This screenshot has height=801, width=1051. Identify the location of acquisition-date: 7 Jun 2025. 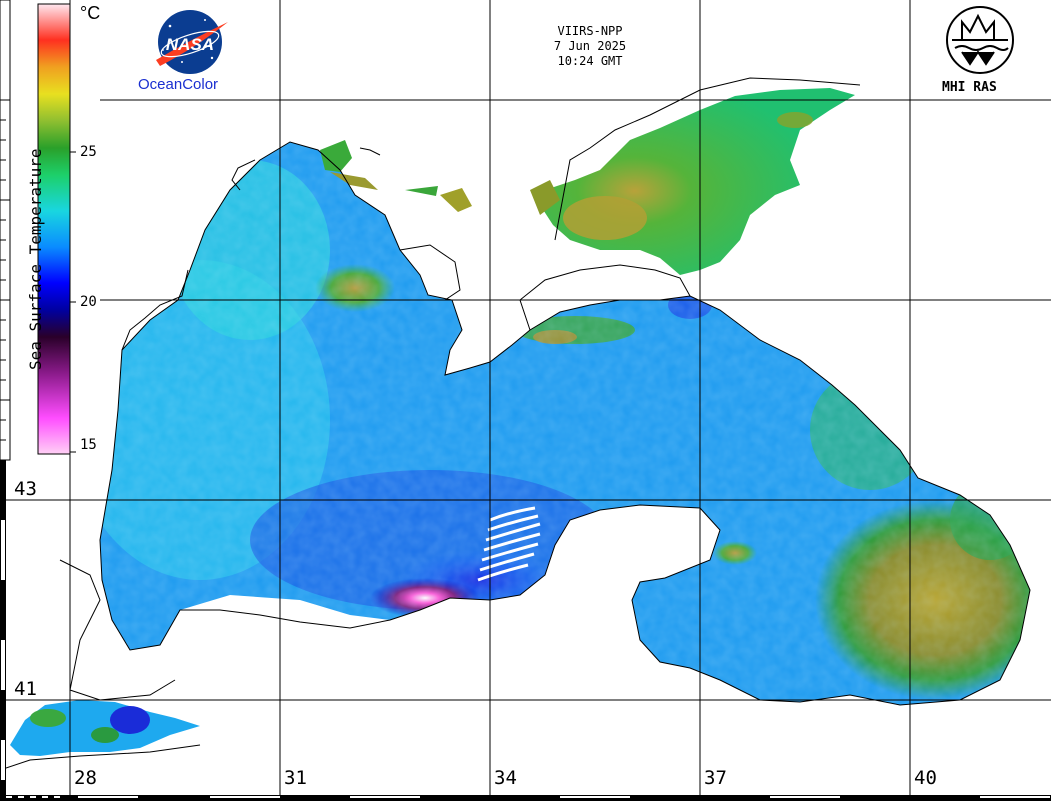
(590, 46).